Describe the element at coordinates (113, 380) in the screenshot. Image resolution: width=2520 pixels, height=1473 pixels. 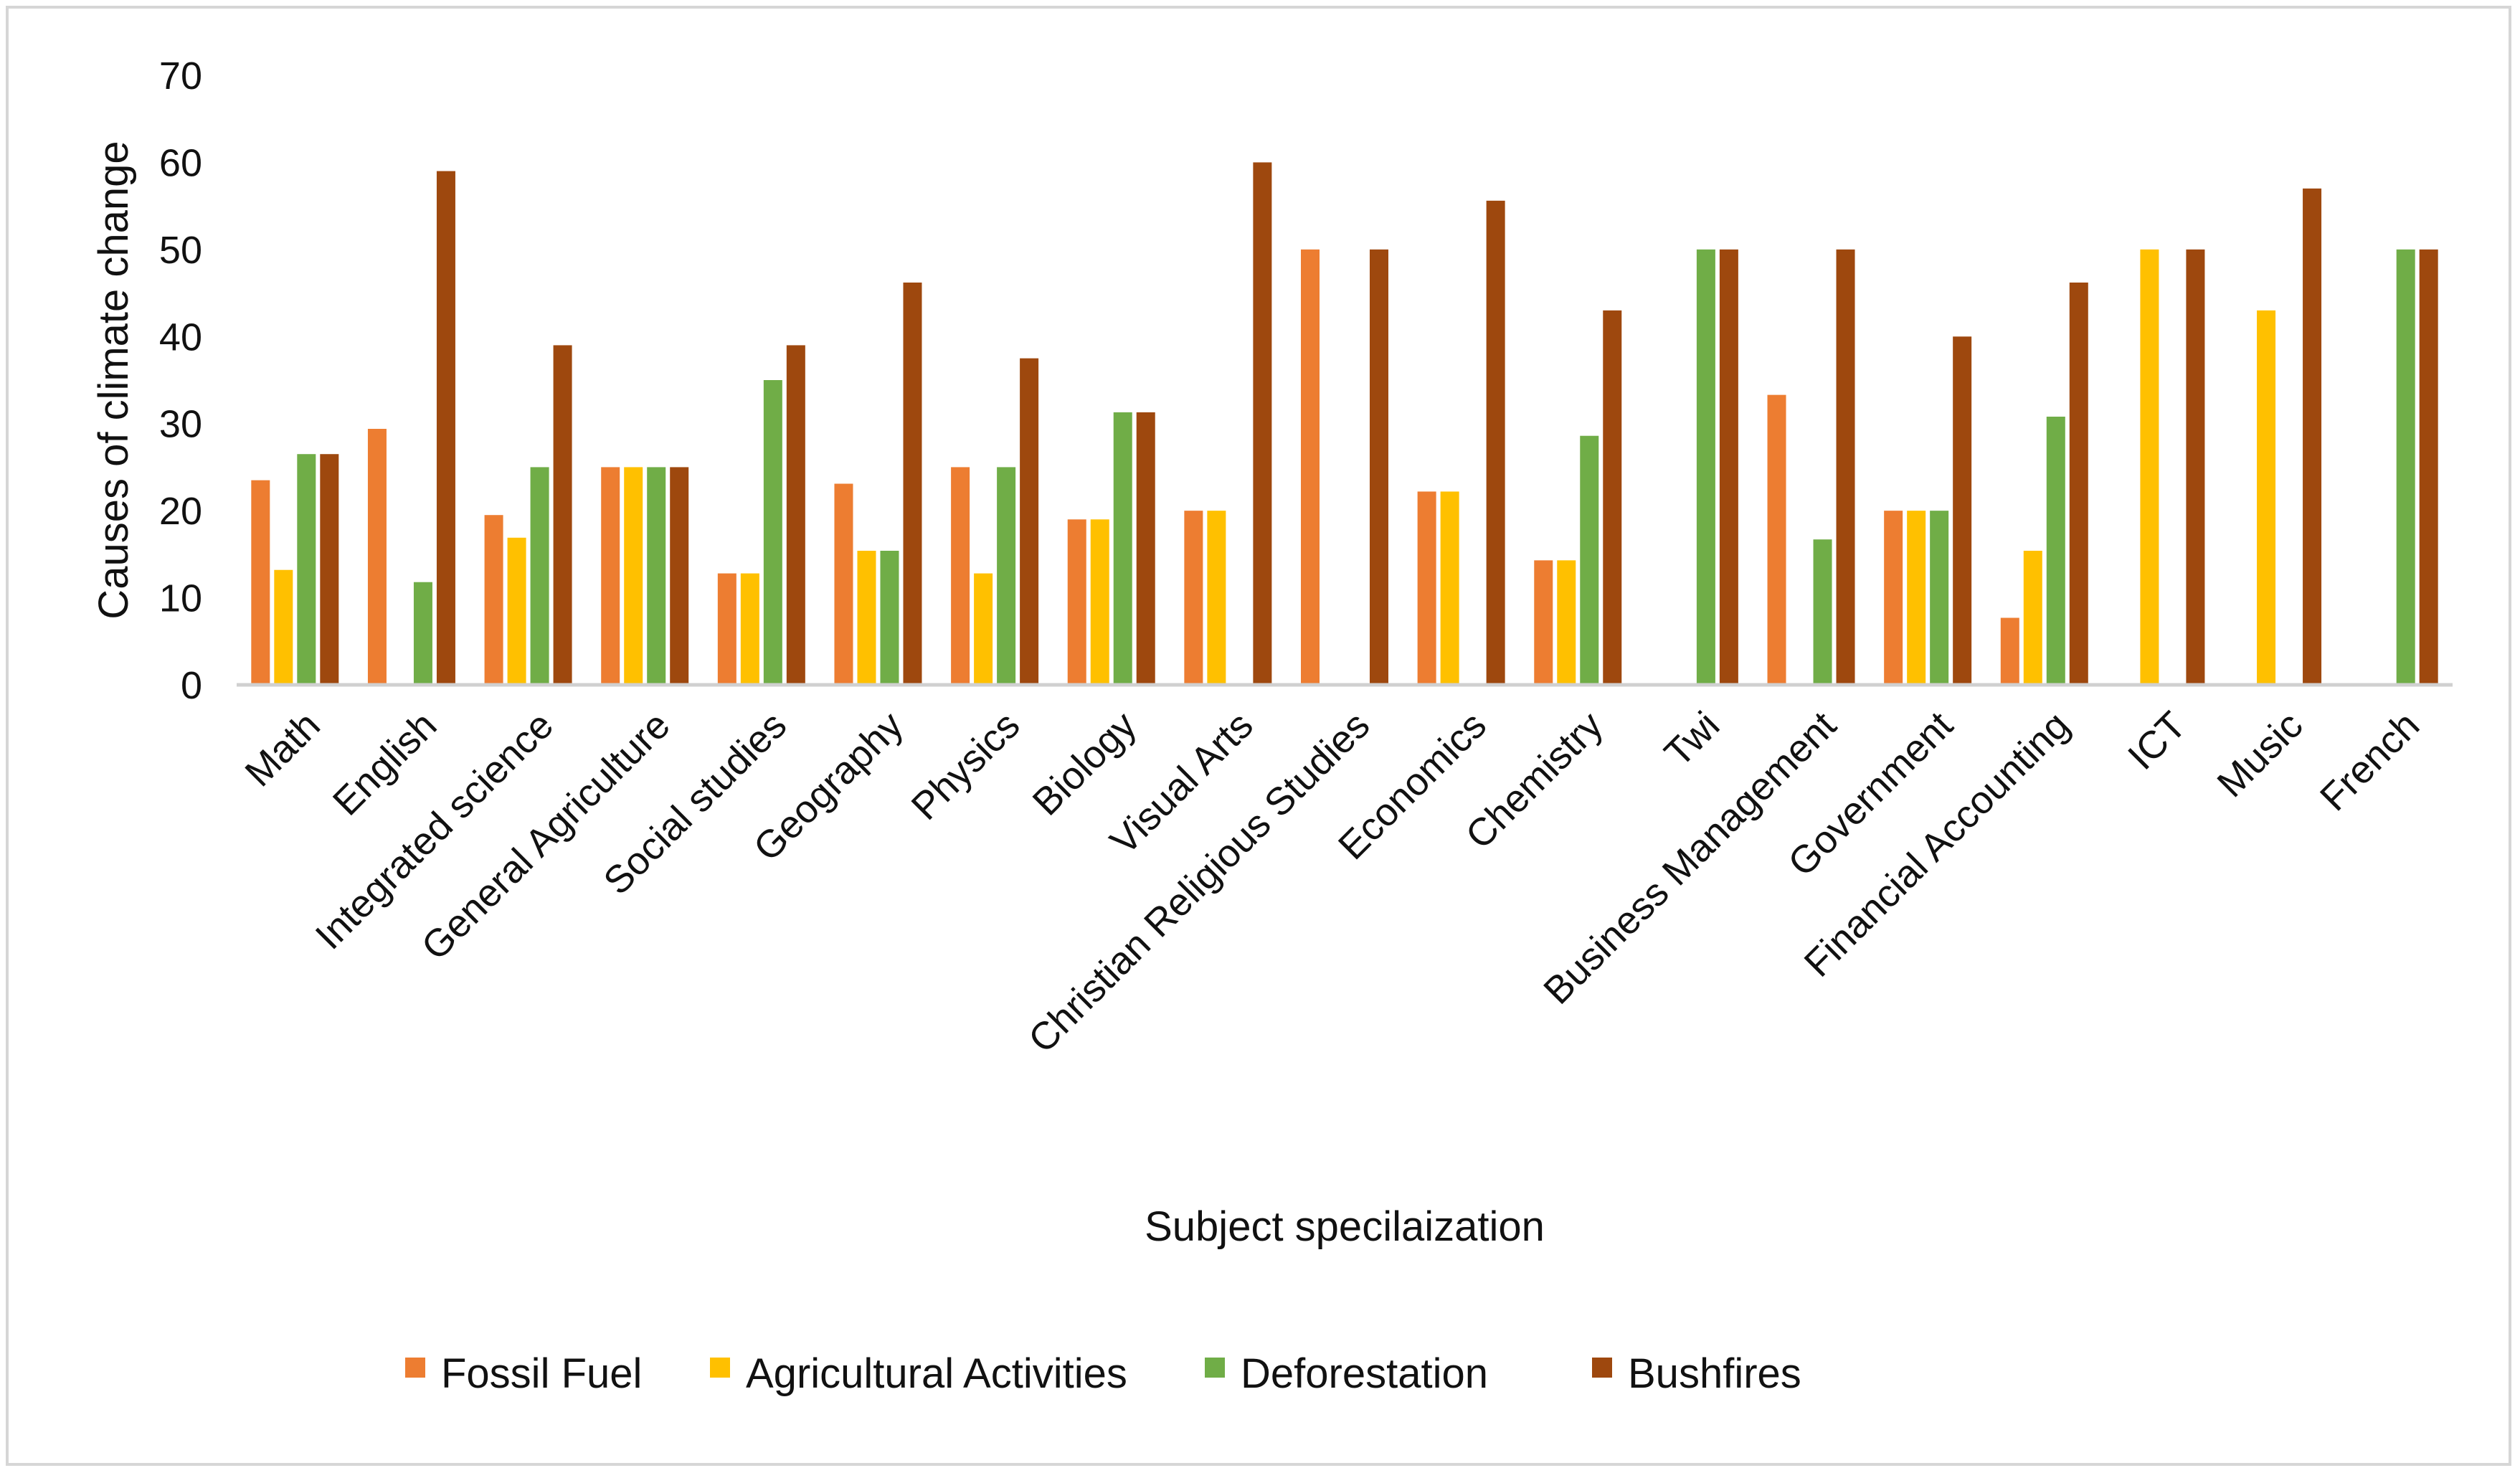
I see `y-axis-title: Causes of climate change` at that location.